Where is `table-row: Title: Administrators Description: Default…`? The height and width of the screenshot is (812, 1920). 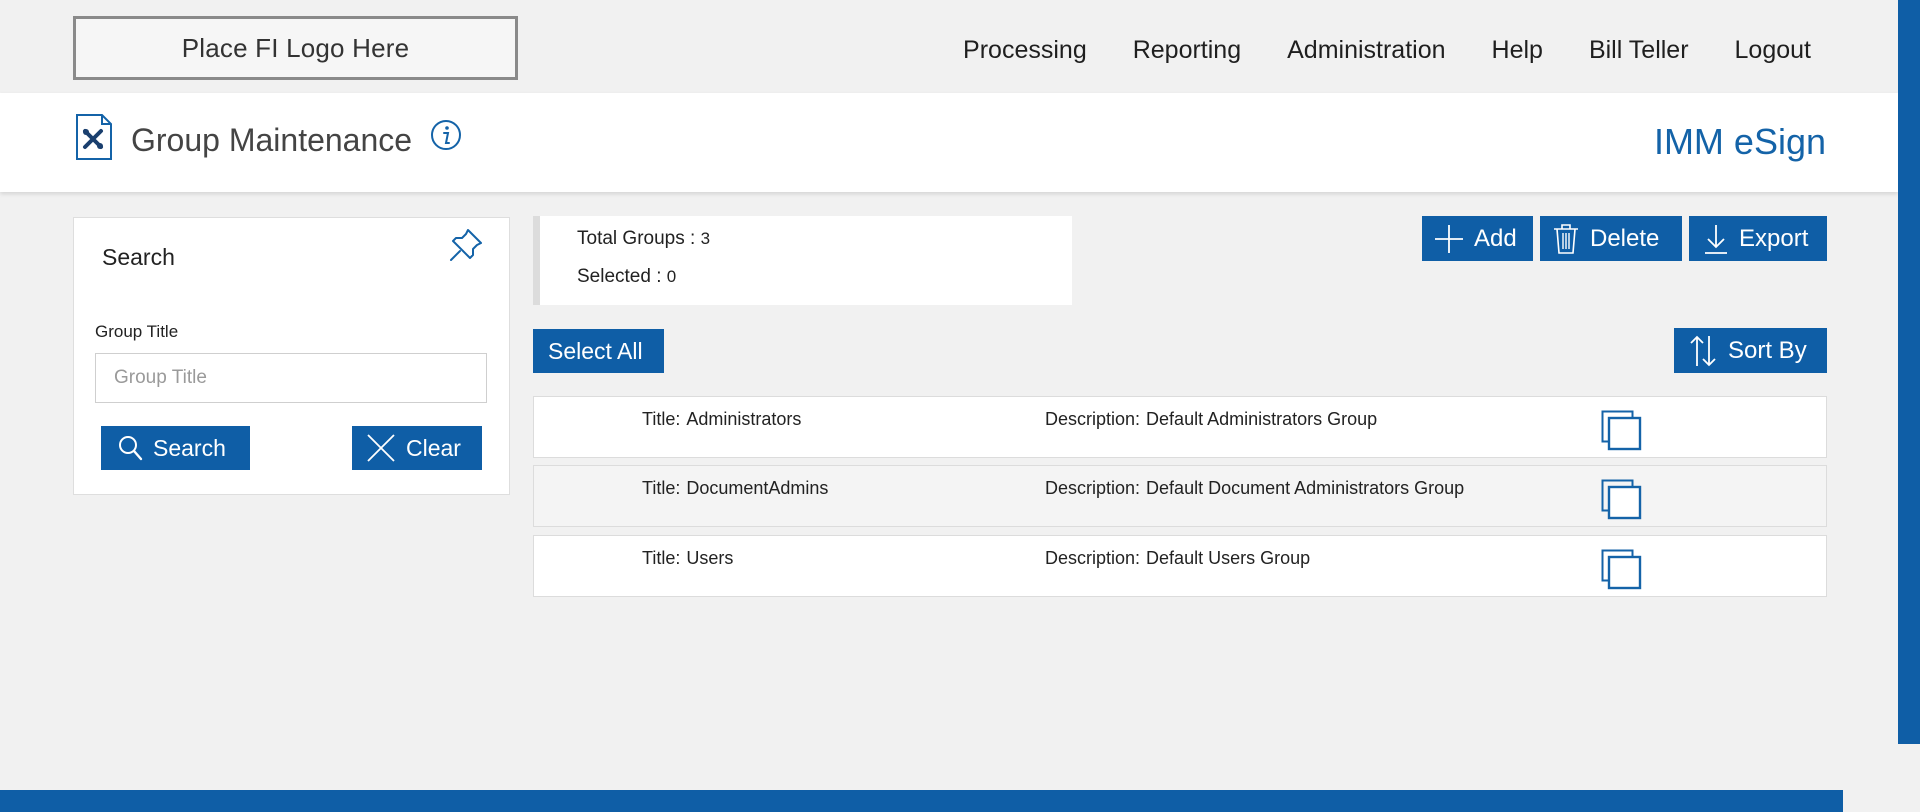 table-row: Title: Administrators Description: Default… is located at coordinates (1180, 427).